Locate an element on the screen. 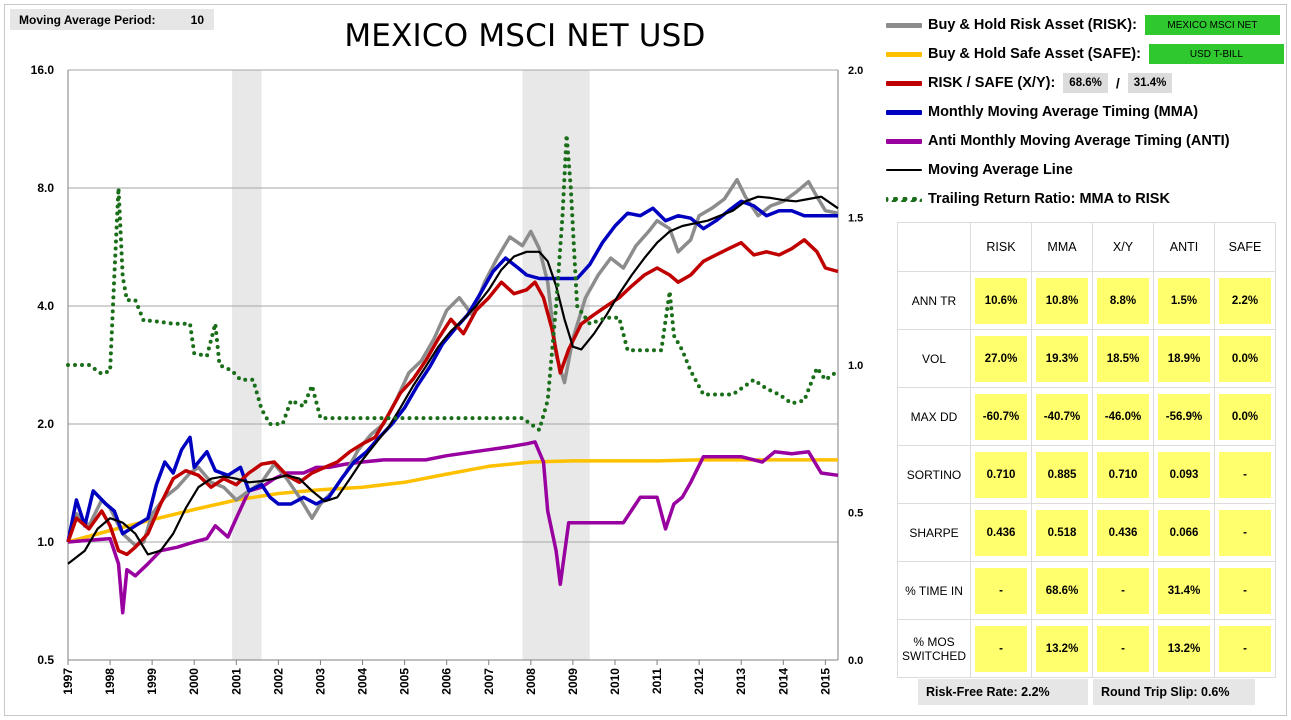 The width and height of the screenshot is (1291, 720). risk-asset-badge: MEXICO MSCI NET is located at coordinates (1212, 25).